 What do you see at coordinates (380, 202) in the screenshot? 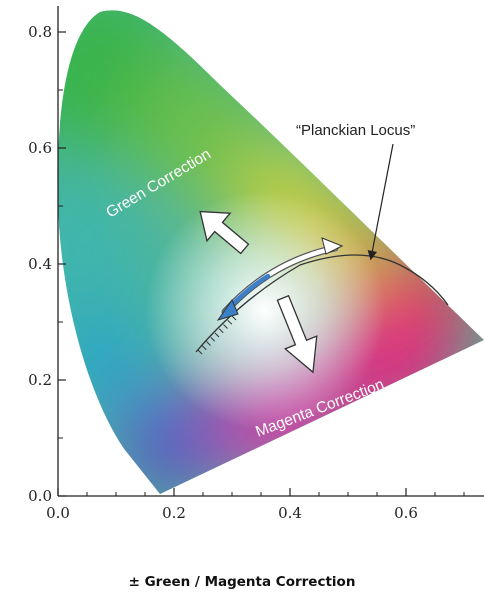
I see `callout-pointer` at bounding box center [380, 202].